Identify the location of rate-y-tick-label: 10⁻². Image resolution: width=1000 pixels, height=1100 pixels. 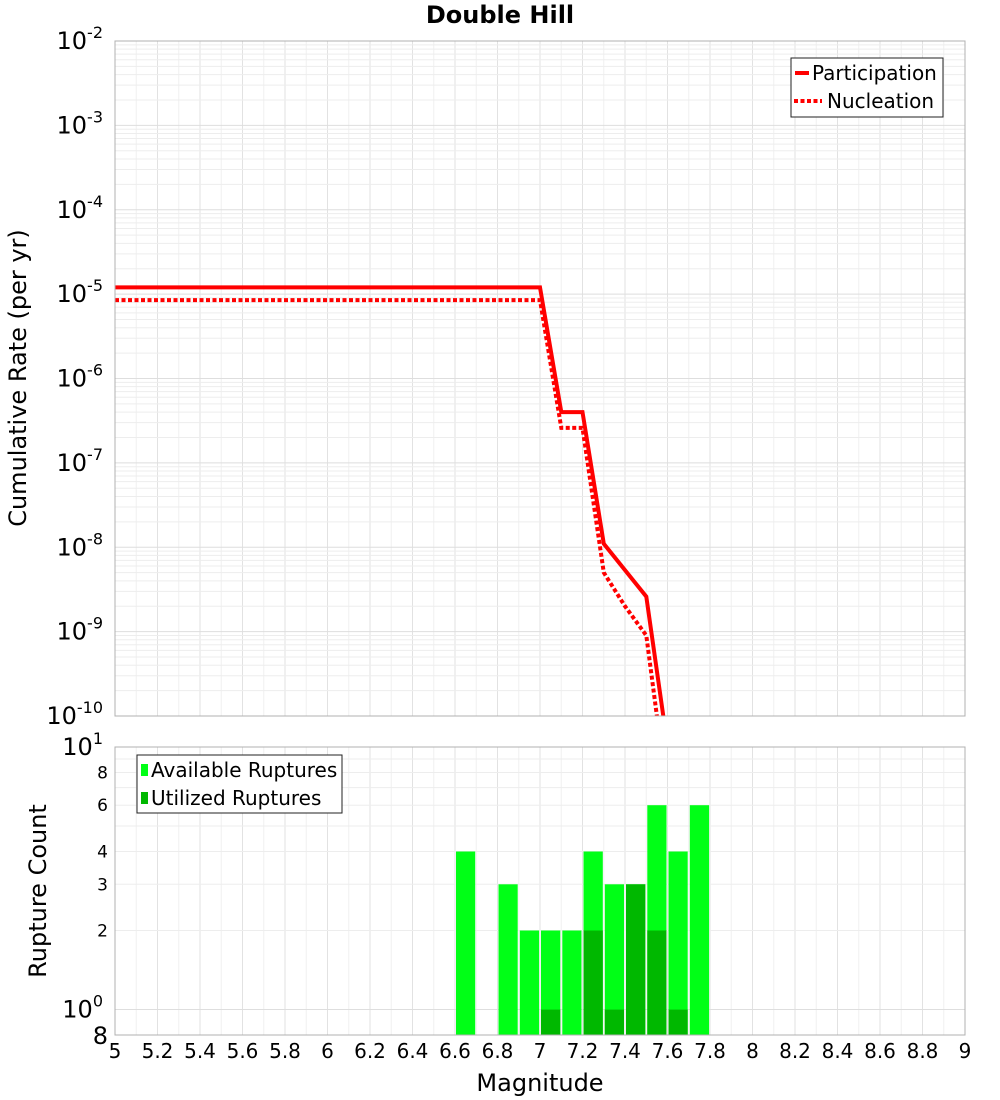
(80, 39).